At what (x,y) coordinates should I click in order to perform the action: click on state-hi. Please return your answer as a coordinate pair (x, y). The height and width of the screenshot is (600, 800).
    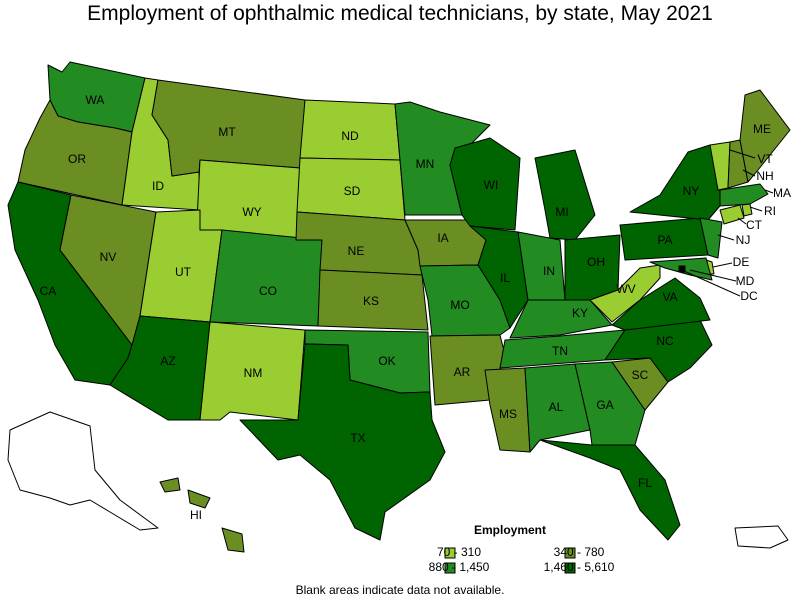
    Looking at the image, I should click on (202, 515).